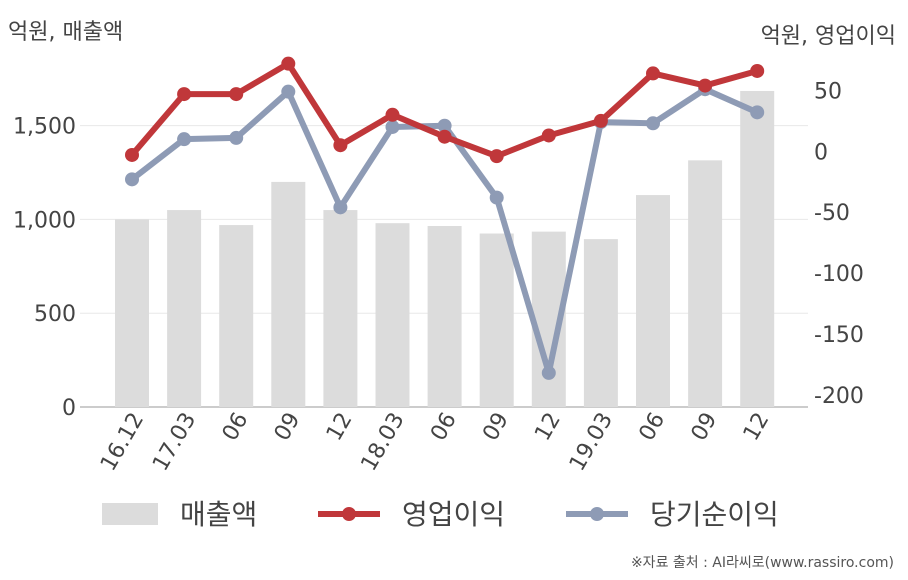 The image size is (908, 580). What do you see at coordinates (66, 32) in the screenshot?
I see `left-axis-unit: 억원, 매출액` at bounding box center [66, 32].